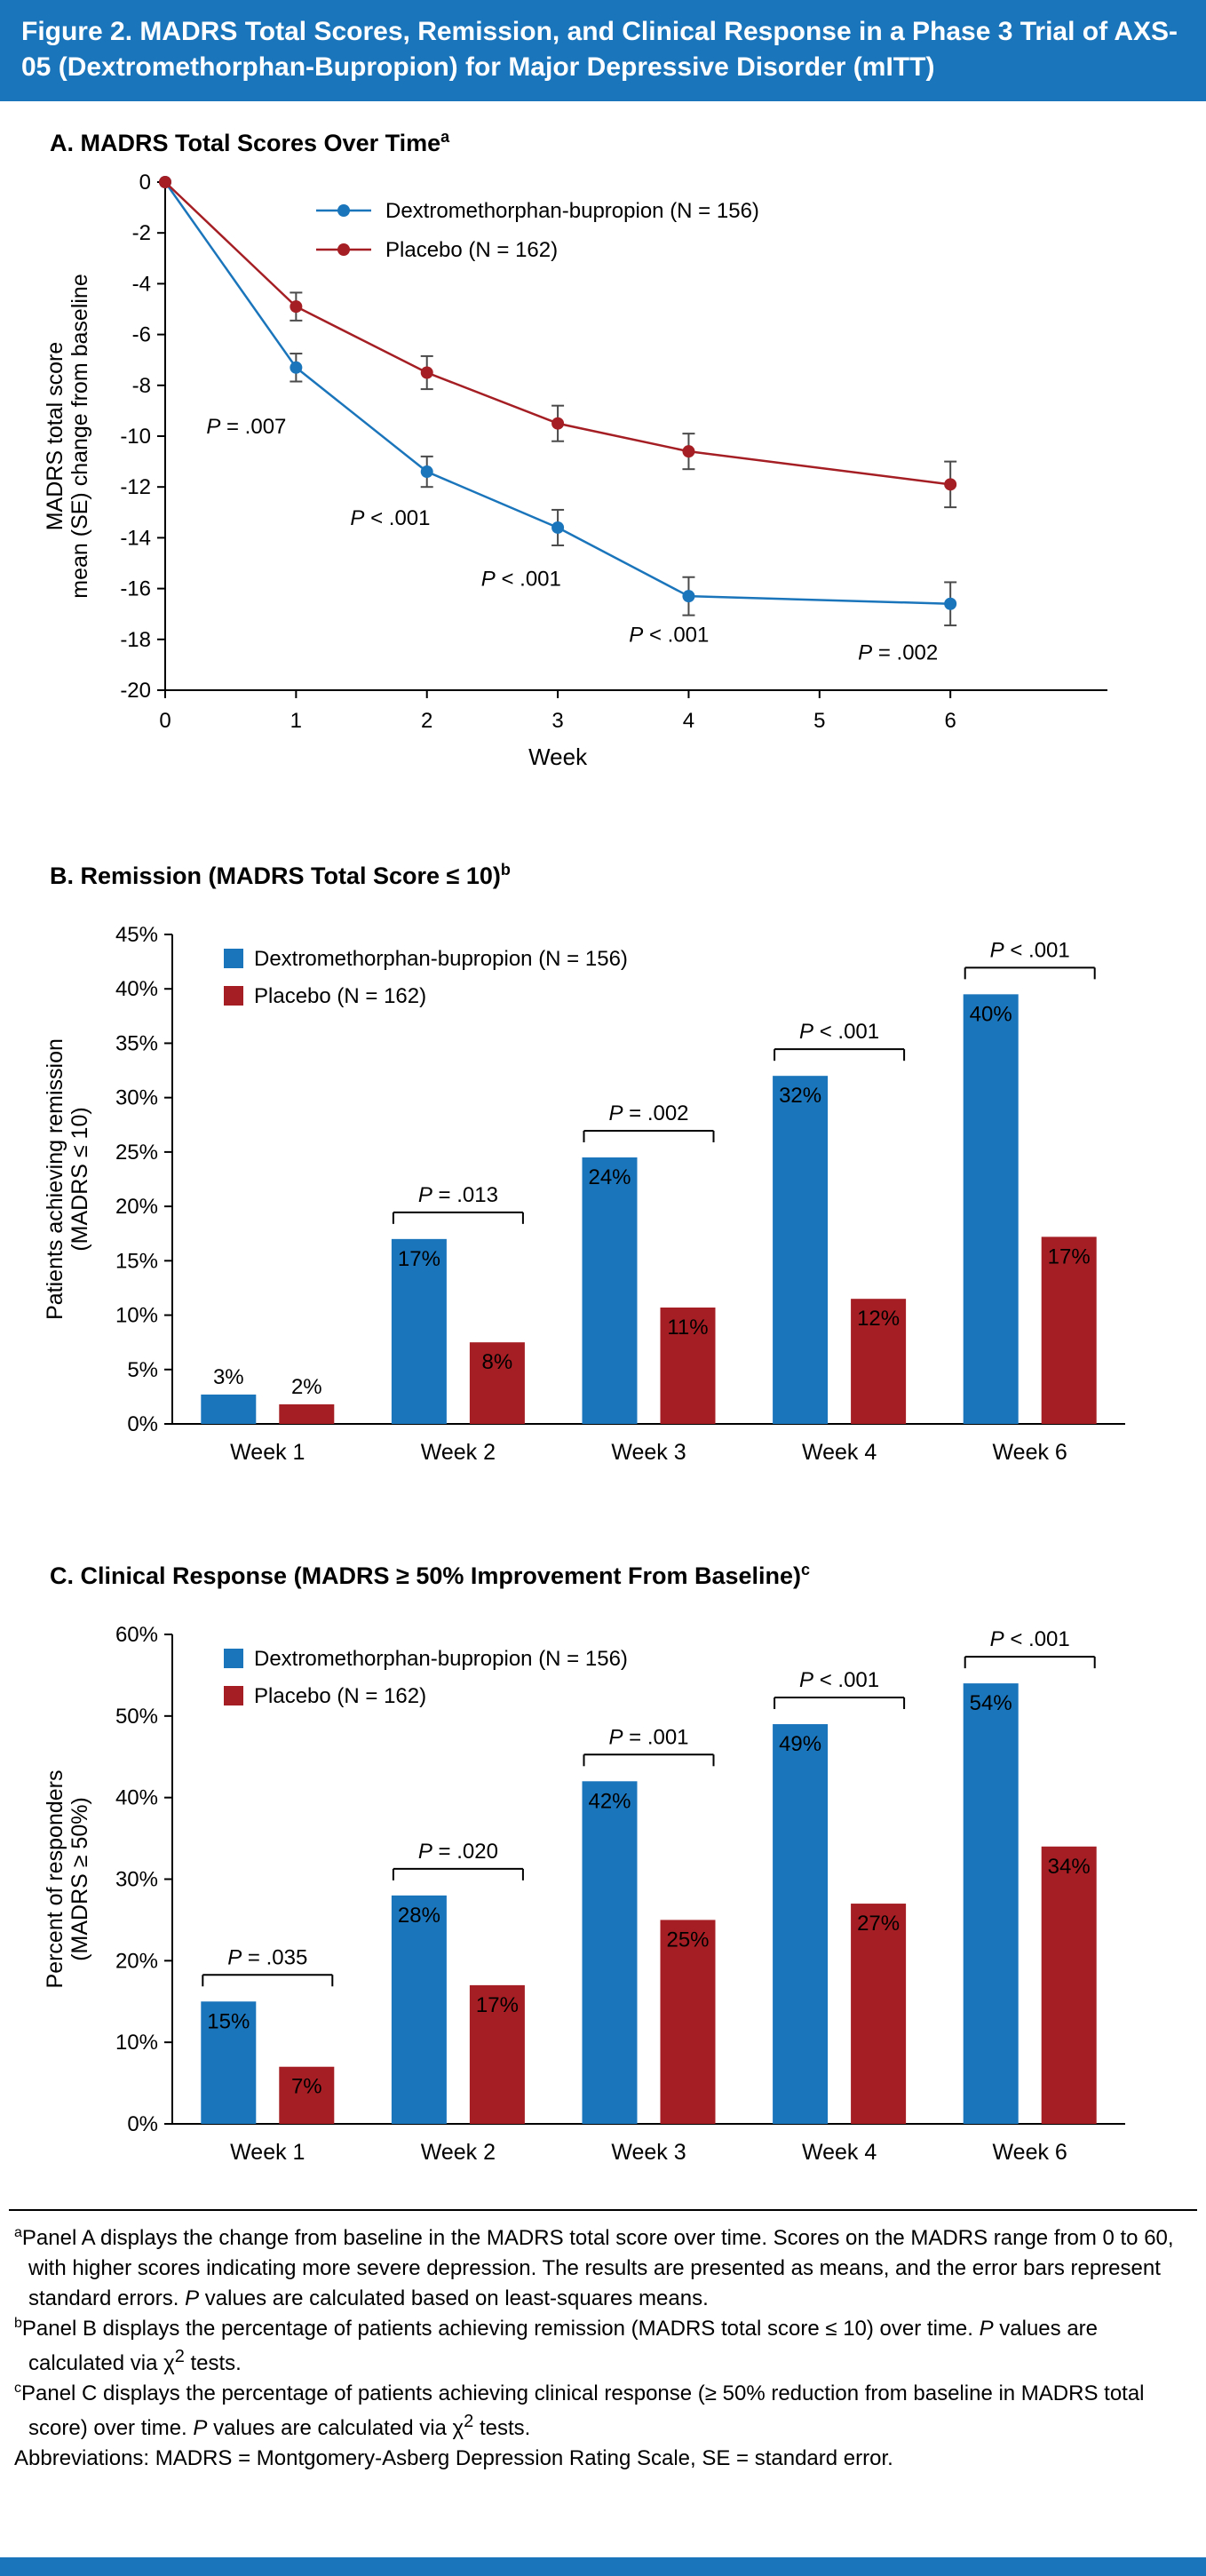  I want to click on svg-text: 30%, so click(136, 1097).